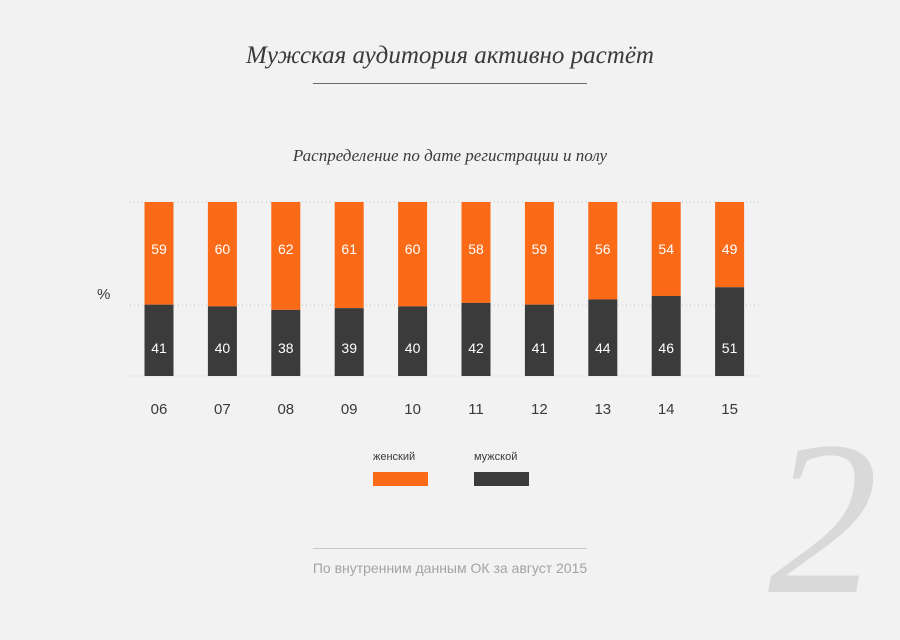 The width and height of the screenshot is (900, 640). I want to click on footer-divider, so click(450, 548).